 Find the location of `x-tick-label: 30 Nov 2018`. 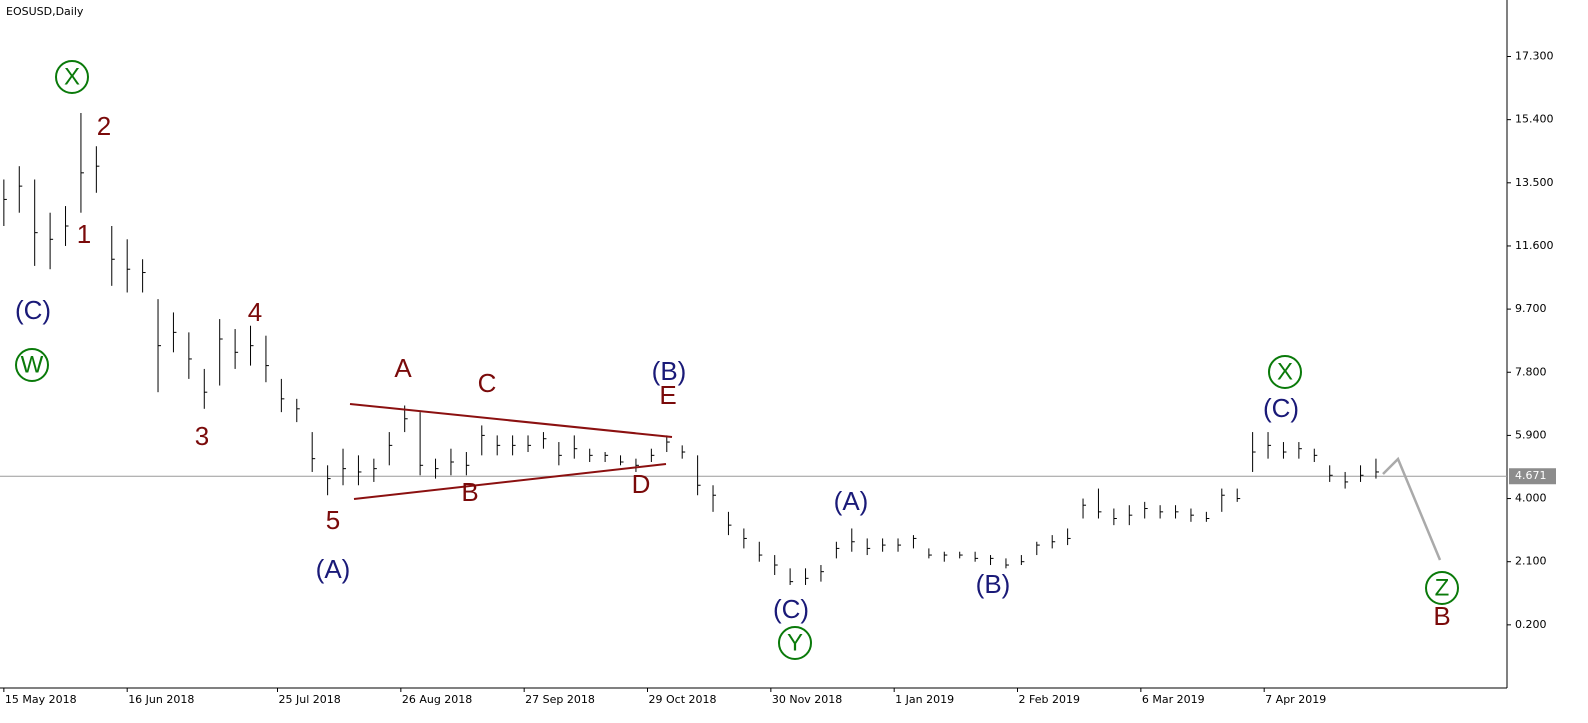

x-tick-label: 30 Nov 2018 is located at coordinates (807, 699).